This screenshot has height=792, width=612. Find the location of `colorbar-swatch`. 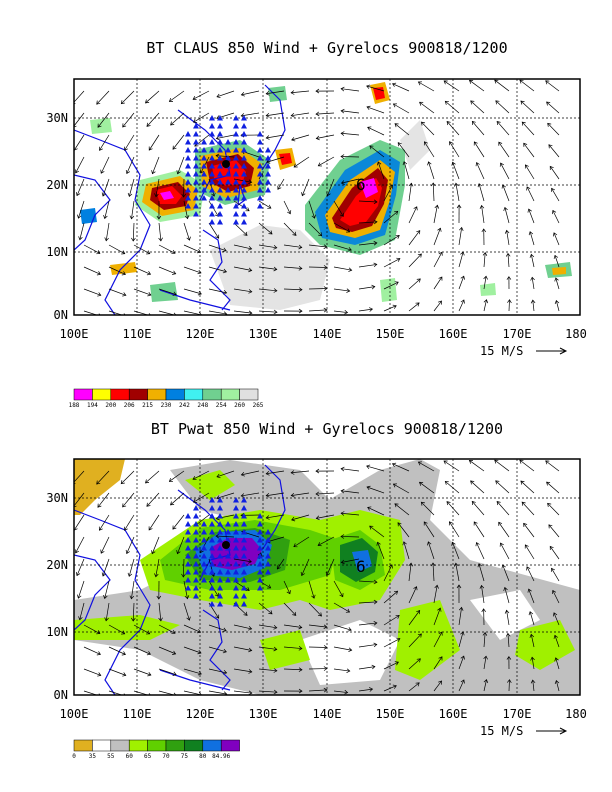

colorbar-swatch is located at coordinates (194, 394).